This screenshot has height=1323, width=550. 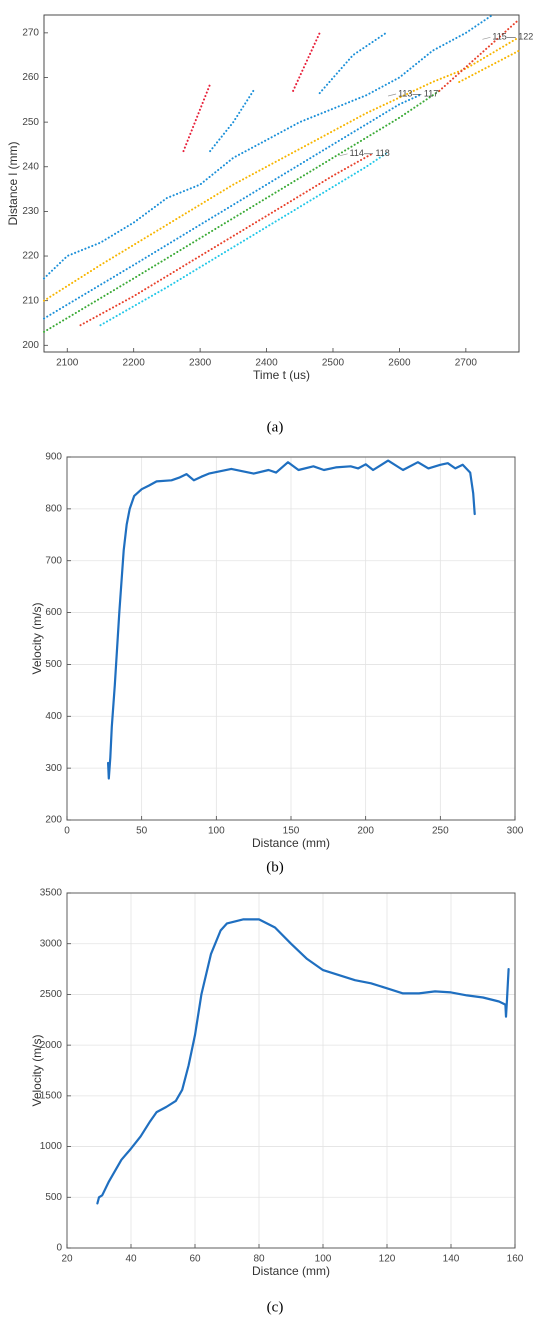 What do you see at coordinates (266, 363) in the screenshot?
I see `x-tick-label: 2400` at bounding box center [266, 363].